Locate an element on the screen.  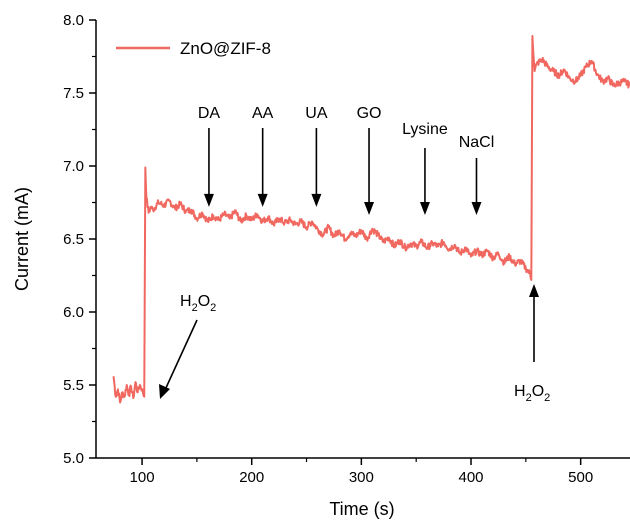
h2o2-arrow-left-head is located at coordinates (164, 391).